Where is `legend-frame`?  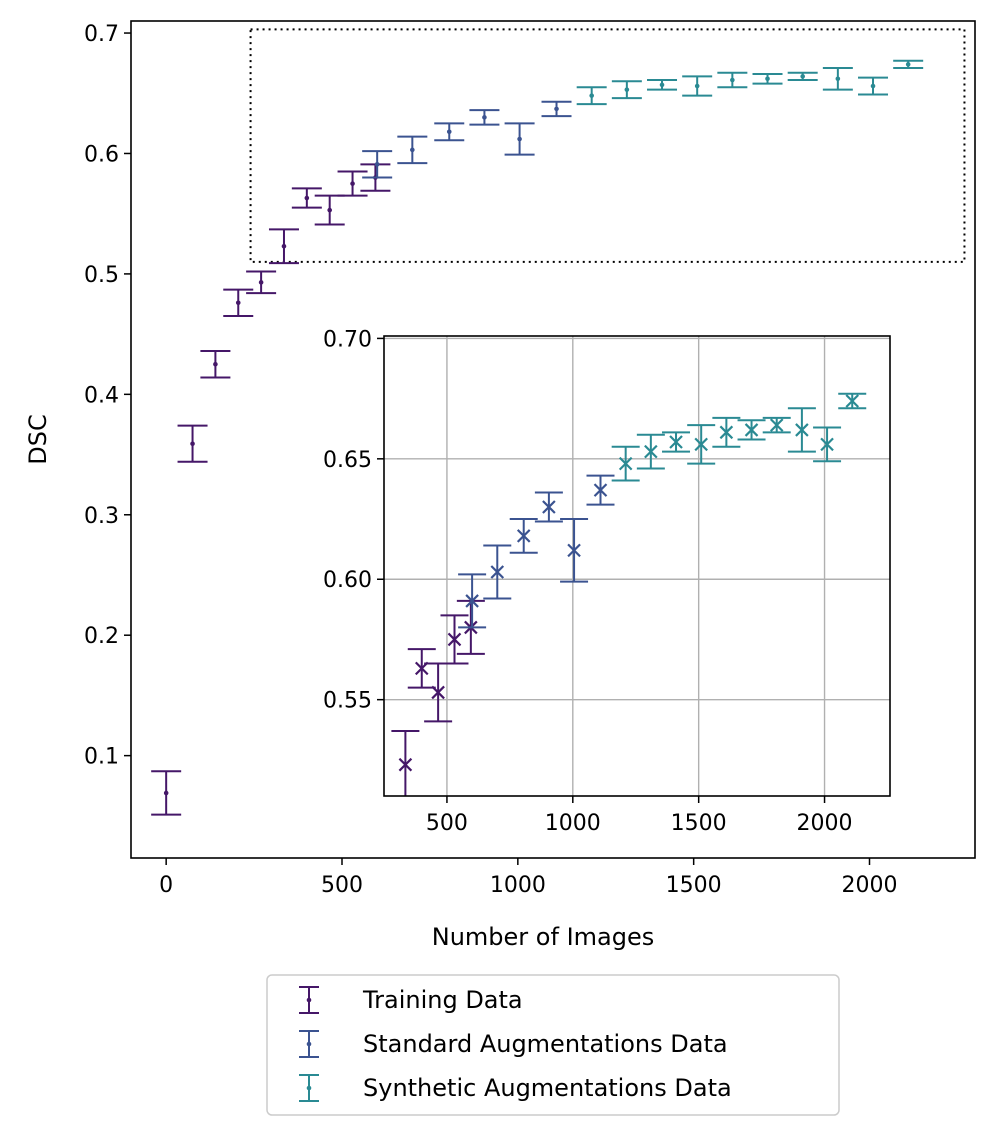 legend-frame is located at coordinates (553, 1045).